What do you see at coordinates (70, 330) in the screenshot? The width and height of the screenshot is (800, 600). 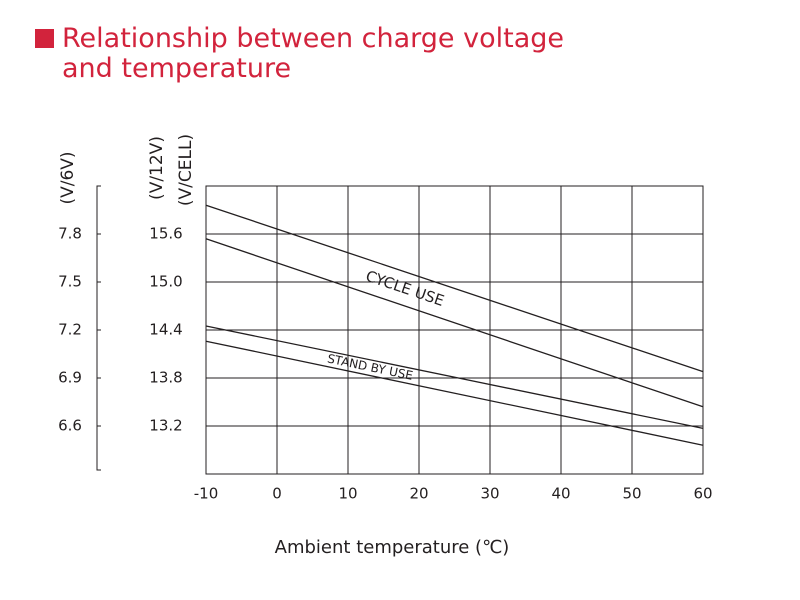 I see `y2-tick-label: 7.2` at bounding box center [70, 330].